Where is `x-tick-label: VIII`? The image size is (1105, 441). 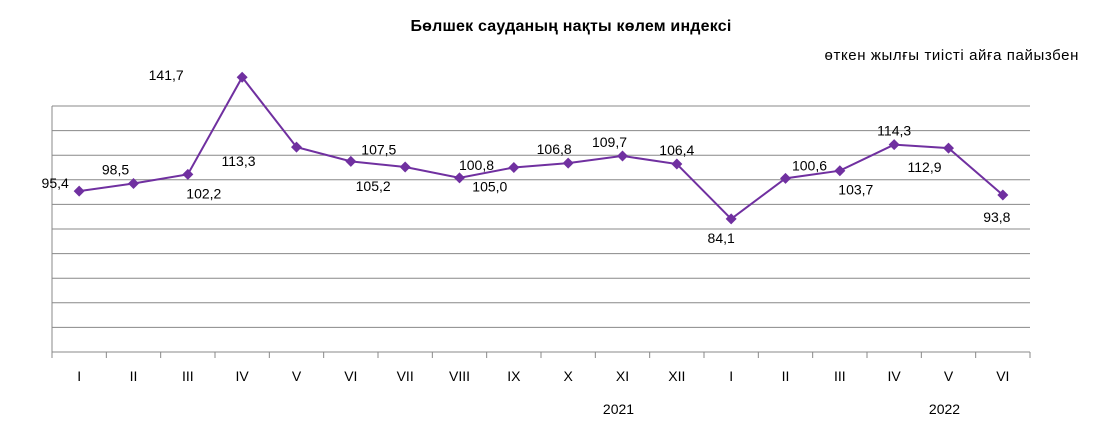 x-tick-label: VIII is located at coordinates (459, 376).